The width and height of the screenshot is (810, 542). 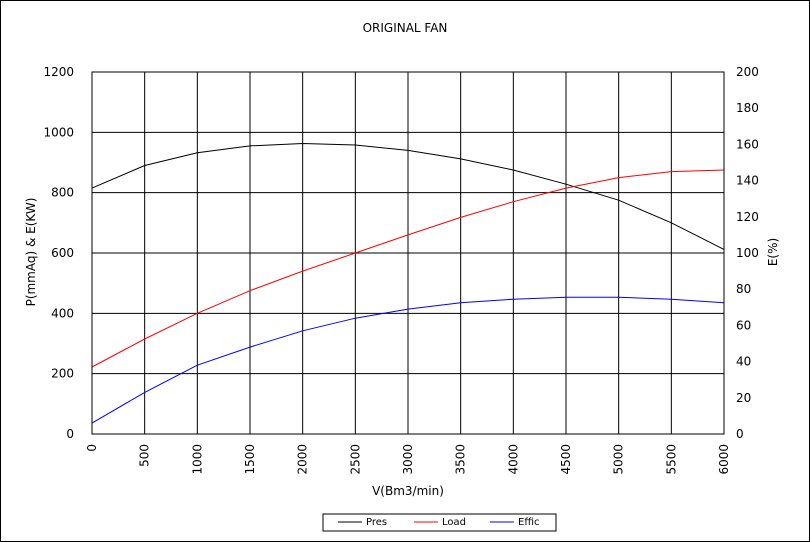 I want to click on y2-tick-label: 120, so click(x=747, y=217).